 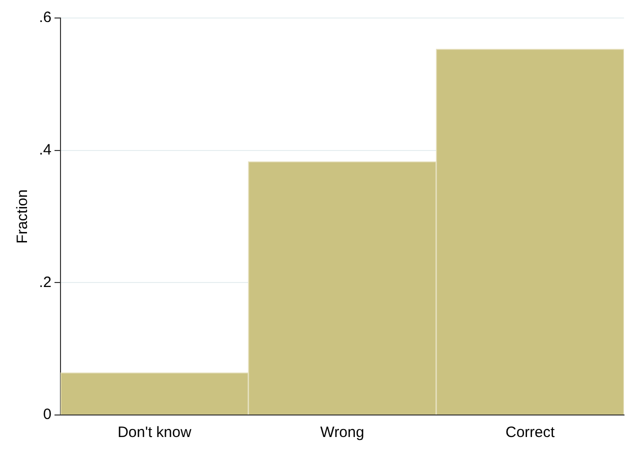 I want to click on x-tick-label: Wrong, so click(x=342, y=433).